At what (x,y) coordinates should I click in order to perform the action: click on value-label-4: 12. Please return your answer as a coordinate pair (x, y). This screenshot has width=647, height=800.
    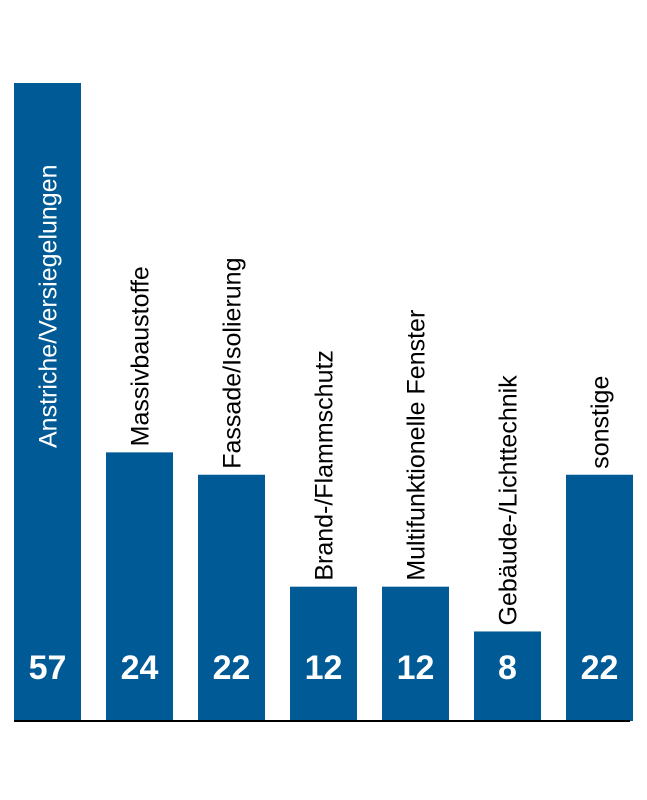
    Looking at the image, I should click on (324, 668).